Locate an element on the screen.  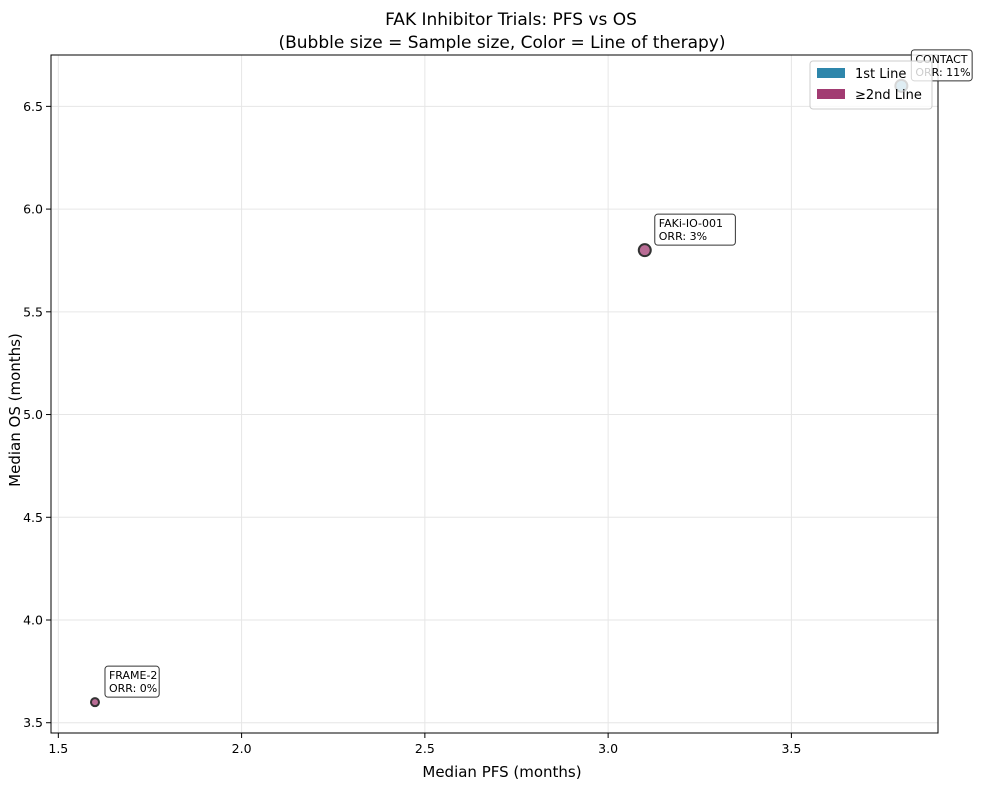
x-tick-label: 3.0 is located at coordinates (608, 748).